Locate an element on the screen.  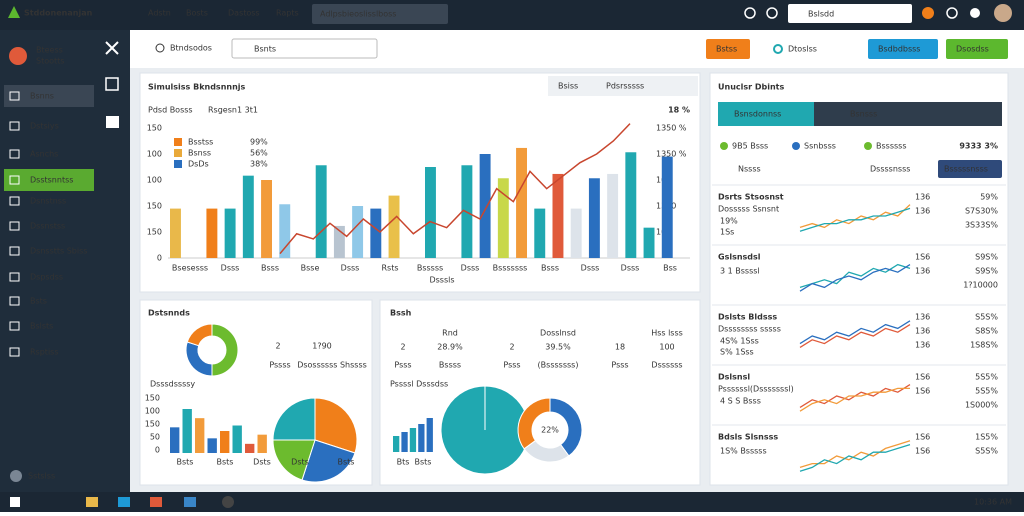
tab-active is located at coordinates (766, 114).